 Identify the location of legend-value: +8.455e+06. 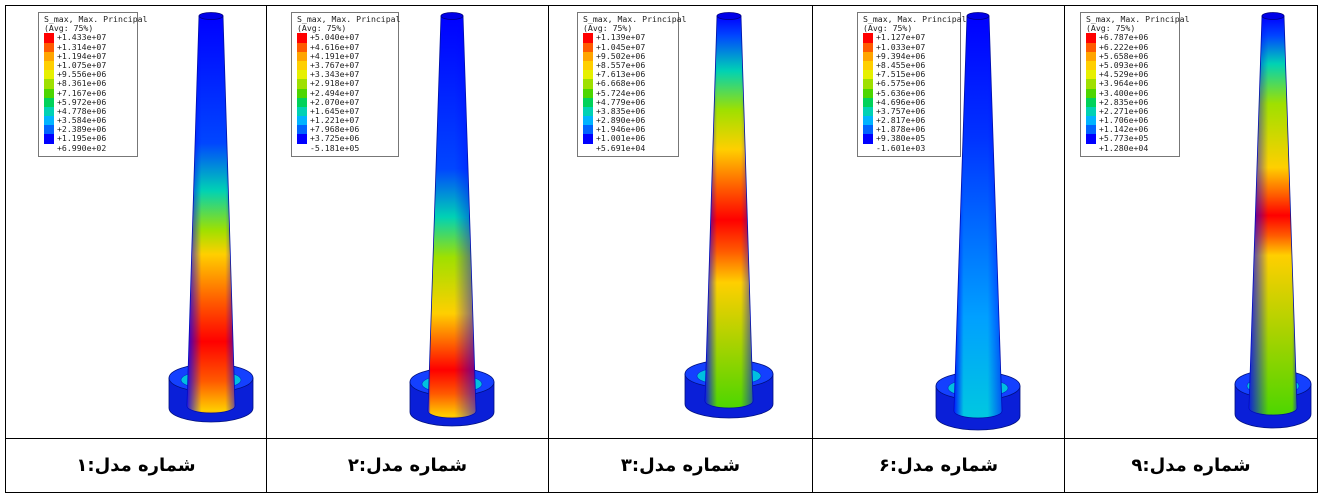
(901, 64).